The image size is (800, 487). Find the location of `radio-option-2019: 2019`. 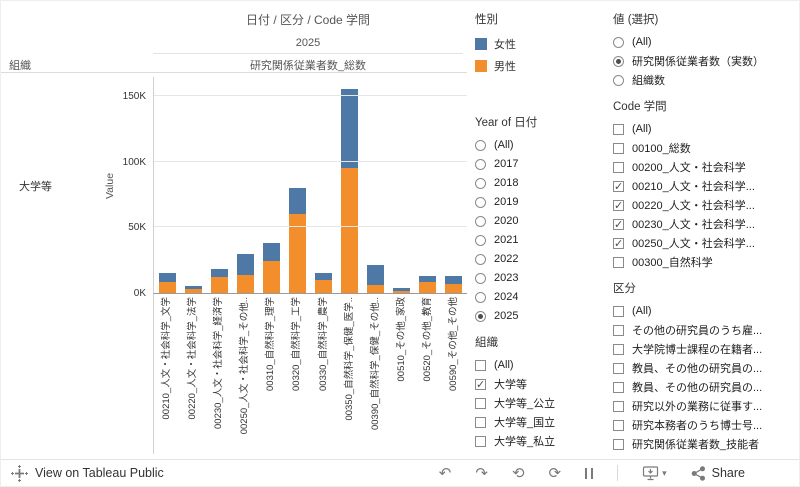

radio-option-2019: 2019 is located at coordinates (535, 202).